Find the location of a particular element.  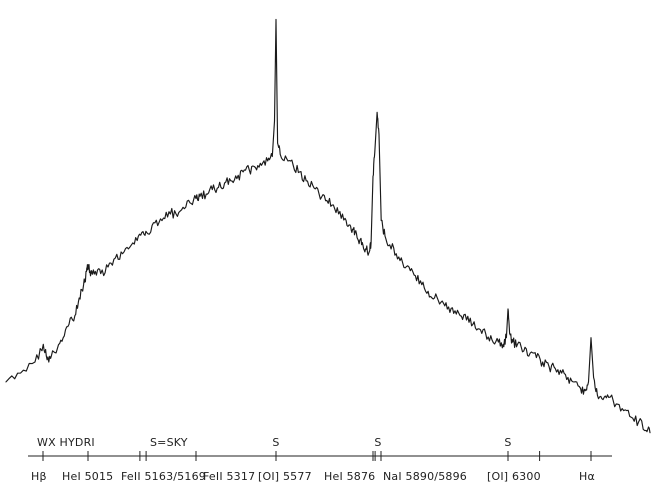

line-label: HeI 5015 is located at coordinates (87, 476).